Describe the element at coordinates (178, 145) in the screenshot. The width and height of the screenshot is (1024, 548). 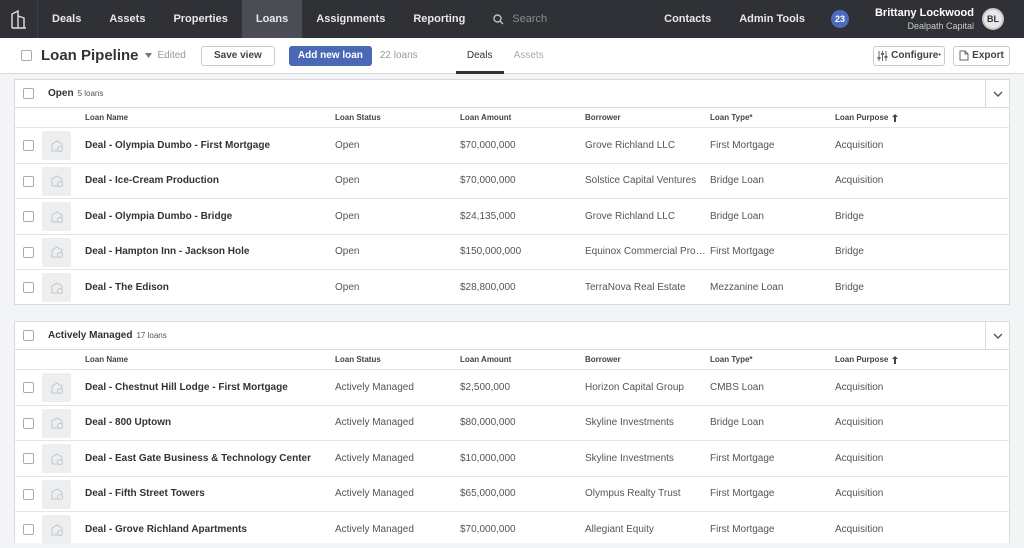
I see `loan-name: Deal - Olympia Dumbo - First Mortgage` at that location.